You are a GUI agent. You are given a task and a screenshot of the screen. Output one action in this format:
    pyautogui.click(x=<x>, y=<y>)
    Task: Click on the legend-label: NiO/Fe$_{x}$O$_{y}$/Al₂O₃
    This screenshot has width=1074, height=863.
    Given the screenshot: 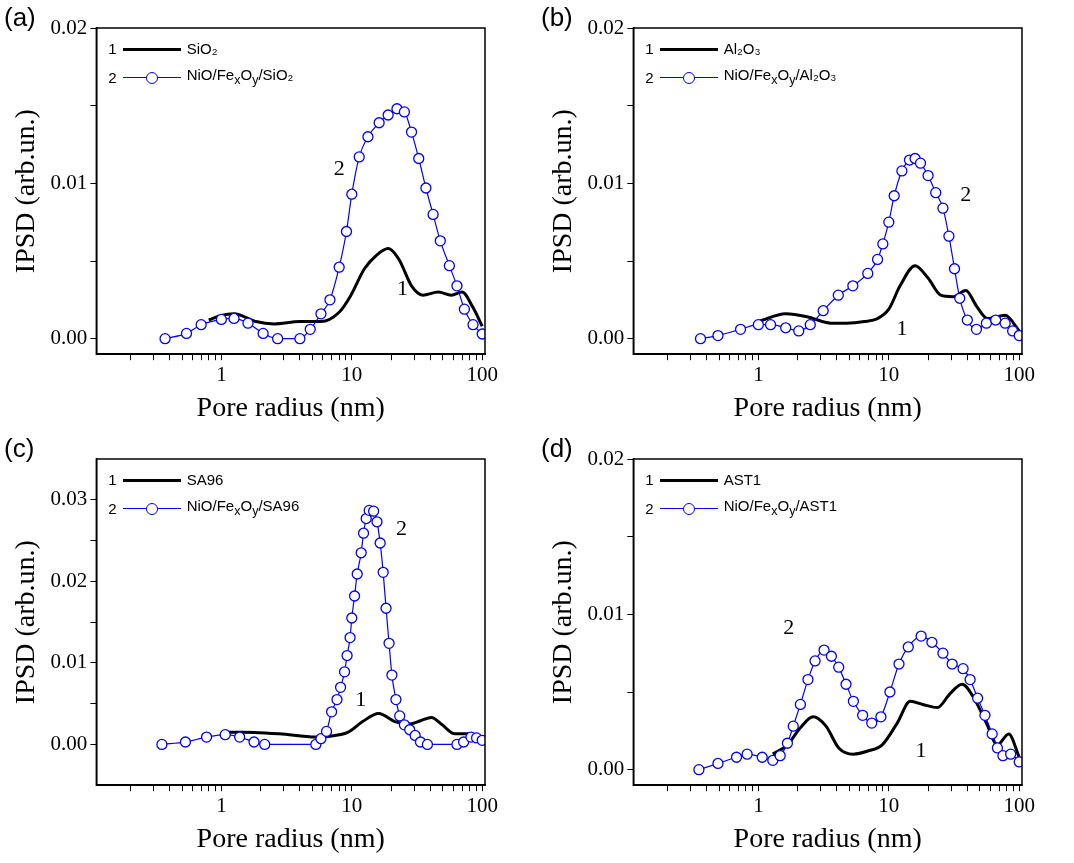 What is the action you would take?
    pyautogui.click(x=780, y=77)
    